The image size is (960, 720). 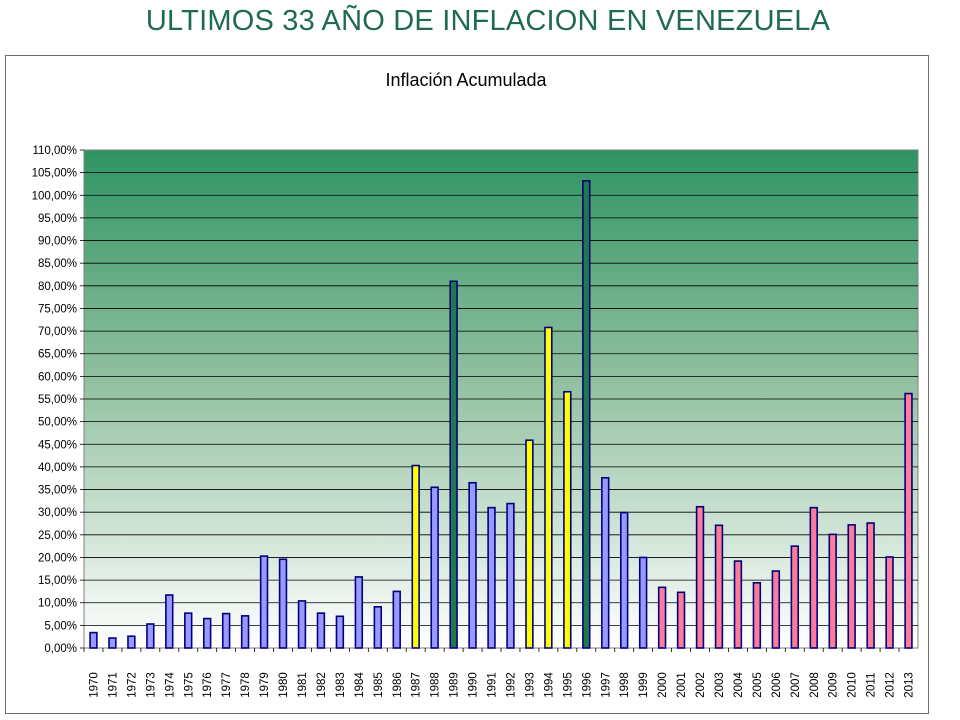 What do you see at coordinates (491, 577) in the screenshot?
I see `bar-1991` at bounding box center [491, 577].